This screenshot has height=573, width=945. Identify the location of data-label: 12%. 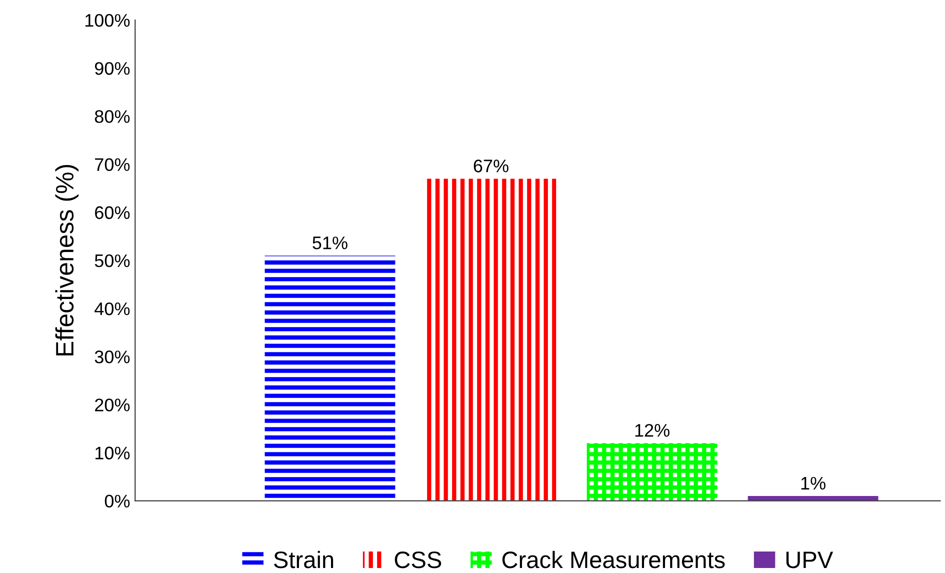
(652, 430).